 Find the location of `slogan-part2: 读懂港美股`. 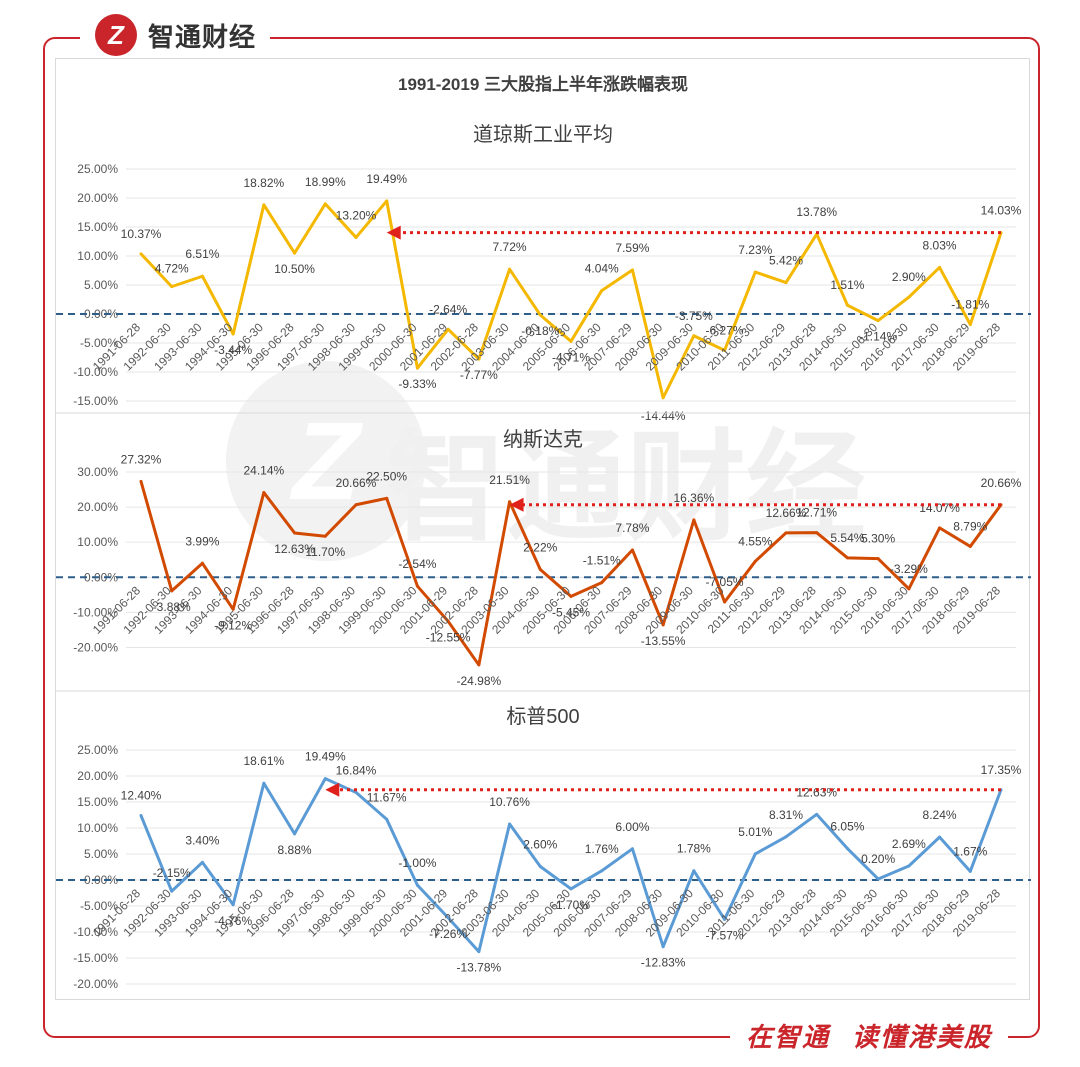

slogan-part2: 读懂港美股 is located at coordinates (921, 1037).